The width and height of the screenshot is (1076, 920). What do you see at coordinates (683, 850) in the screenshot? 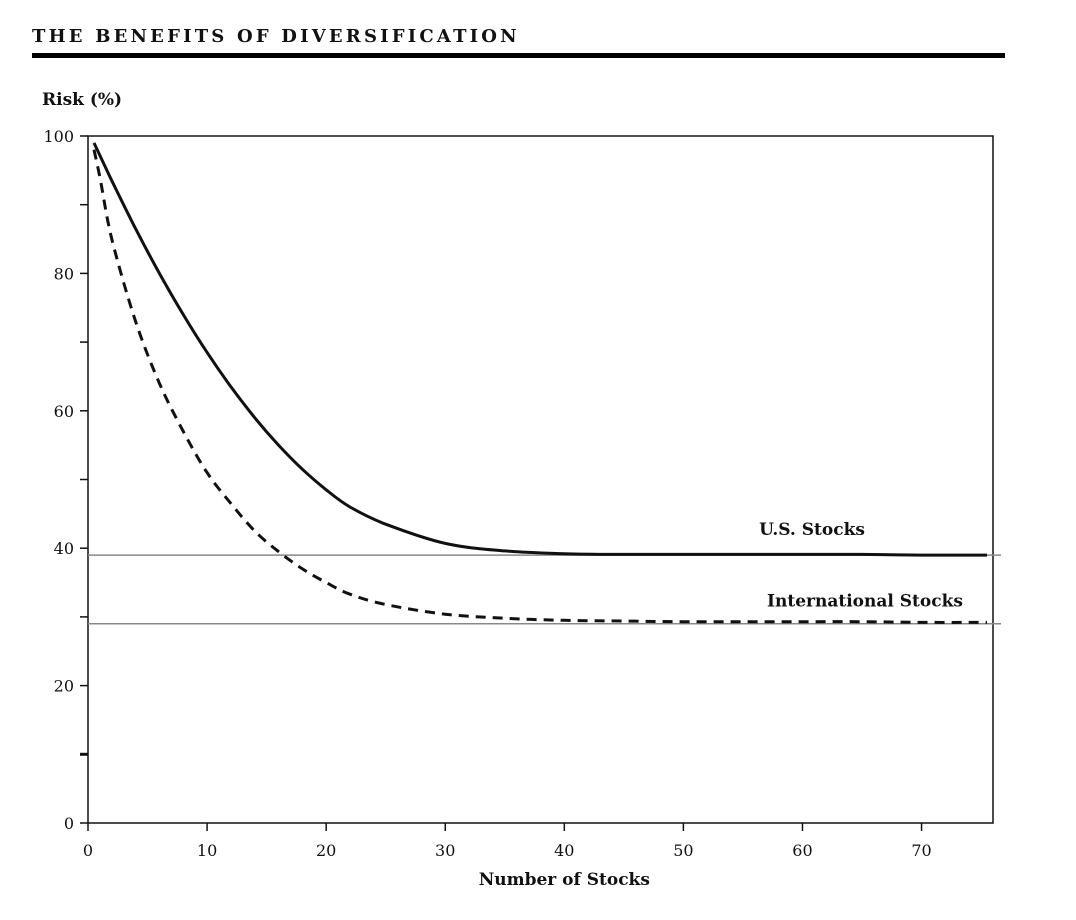
I see `x-tick-label-50: 50` at bounding box center [683, 850].